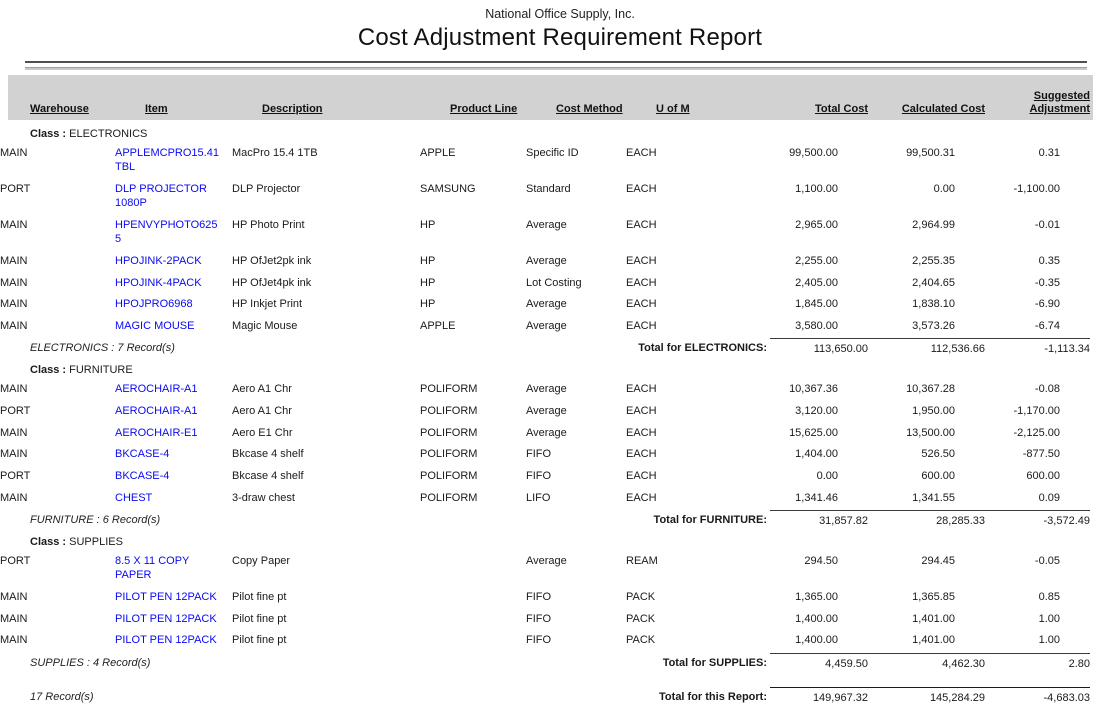 This screenshot has width=1120, height=709. I want to click on section-total-cost: 113,650.00, so click(819, 346).